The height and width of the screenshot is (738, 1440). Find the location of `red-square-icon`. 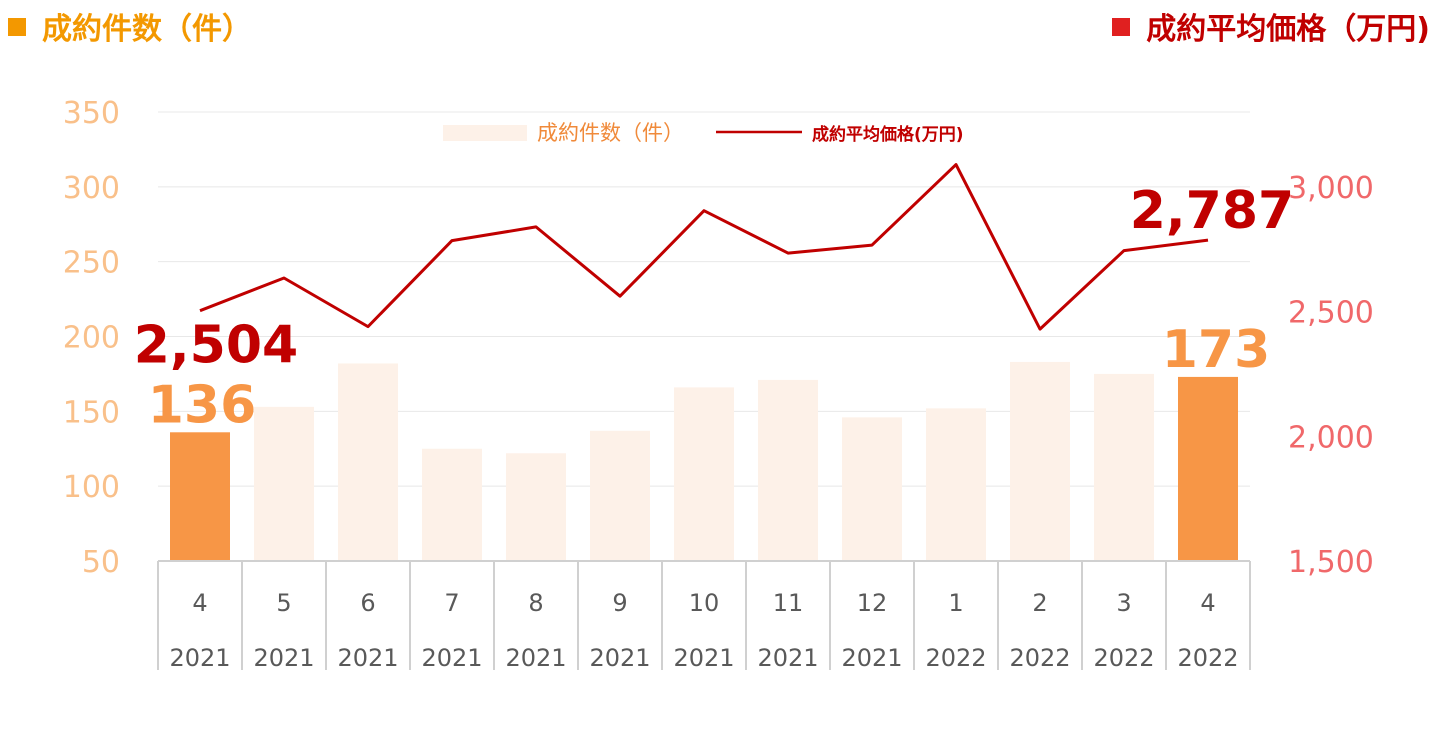

red-square-icon is located at coordinates (1121, 27).